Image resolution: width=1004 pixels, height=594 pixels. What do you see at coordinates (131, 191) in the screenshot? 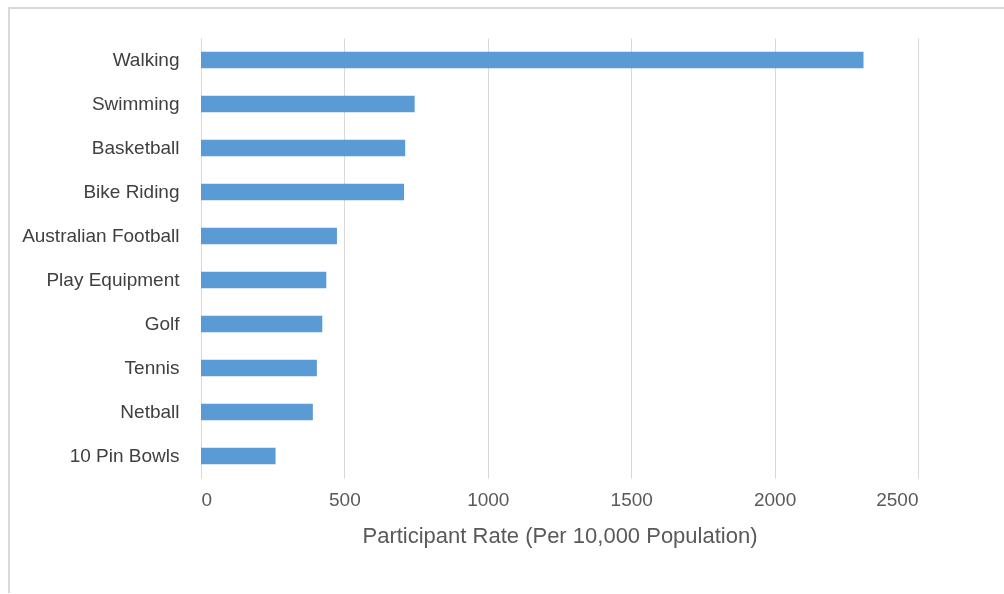
I see `y-tick-label: Bike Riding` at bounding box center [131, 191].